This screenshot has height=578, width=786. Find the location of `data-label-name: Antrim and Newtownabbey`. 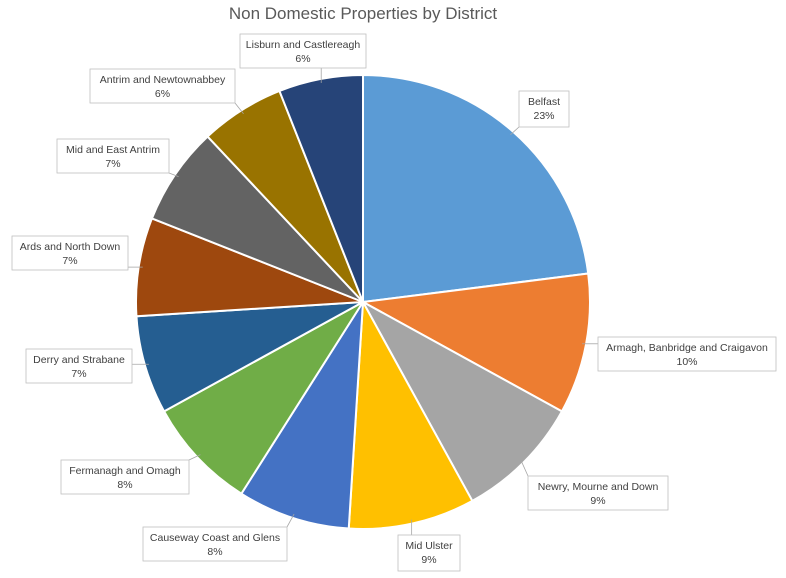

data-label-name: Antrim and Newtownabbey is located at coordinates (163, 80).